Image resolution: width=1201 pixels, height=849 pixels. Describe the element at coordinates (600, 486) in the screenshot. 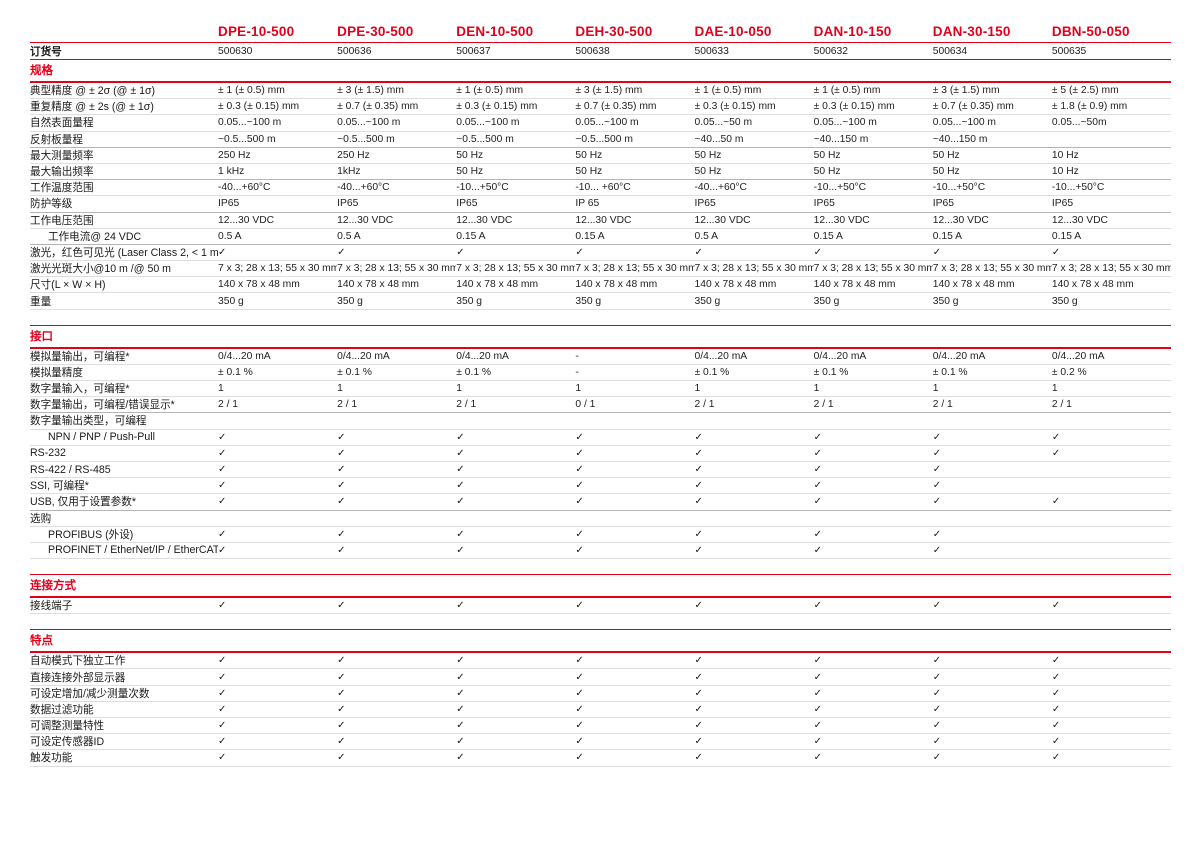

I see `table-row: SSI, 可编程* ✓ ✓ ✓ ✓ ✓ ✓ ✓` at that location.